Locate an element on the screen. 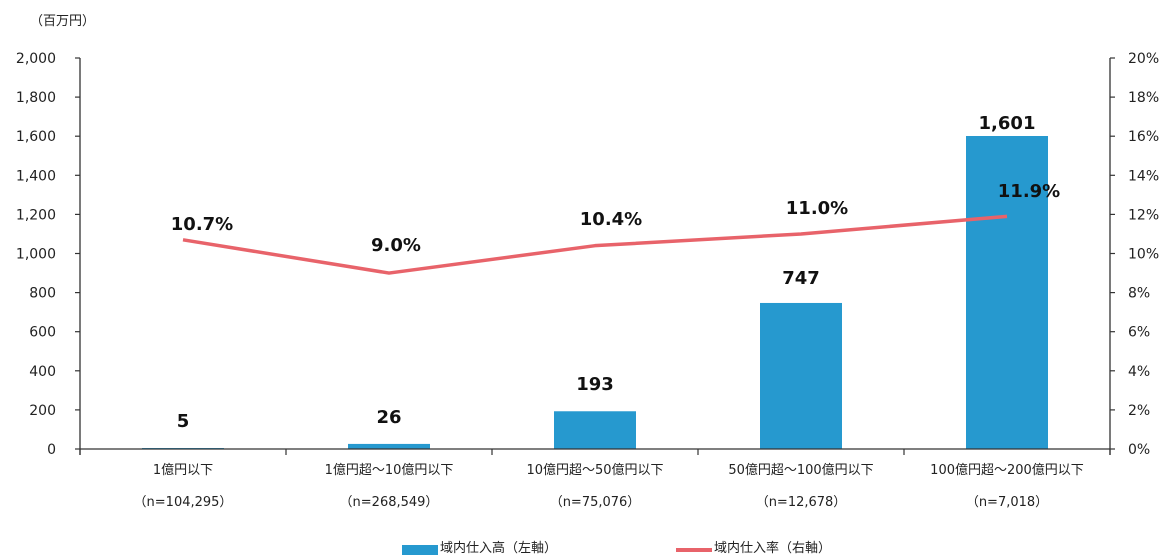 The height and width of the screenshot is (556, 1167). right-axis-tick-label: 20% is located at coordinates (1143, 59).